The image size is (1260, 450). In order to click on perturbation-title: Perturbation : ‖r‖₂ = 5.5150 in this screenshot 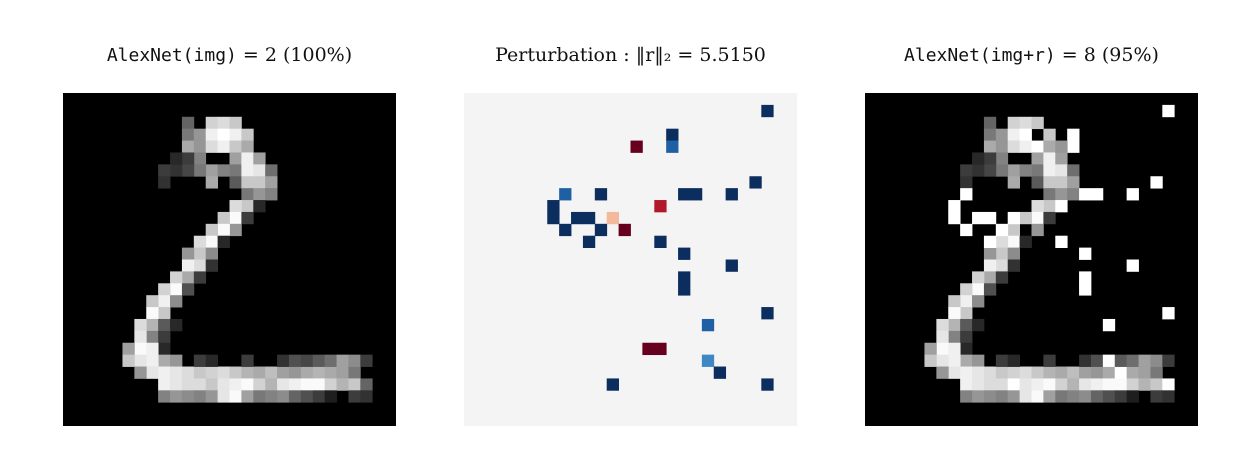, I will do `click(630, 55)`.